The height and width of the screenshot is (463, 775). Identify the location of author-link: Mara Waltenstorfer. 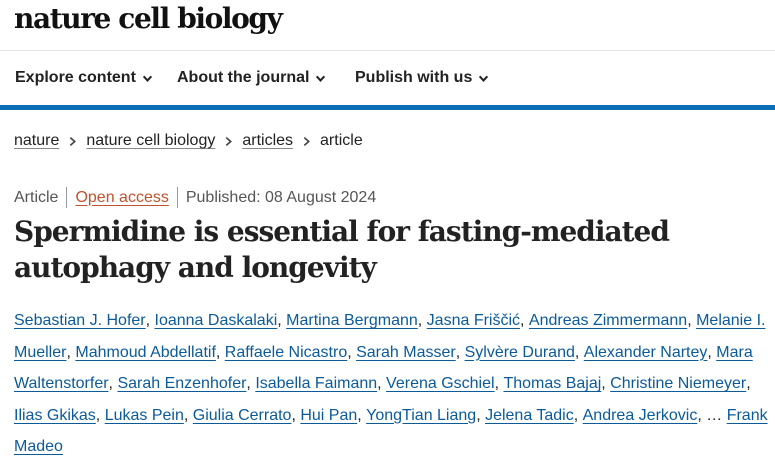
(383, 368).